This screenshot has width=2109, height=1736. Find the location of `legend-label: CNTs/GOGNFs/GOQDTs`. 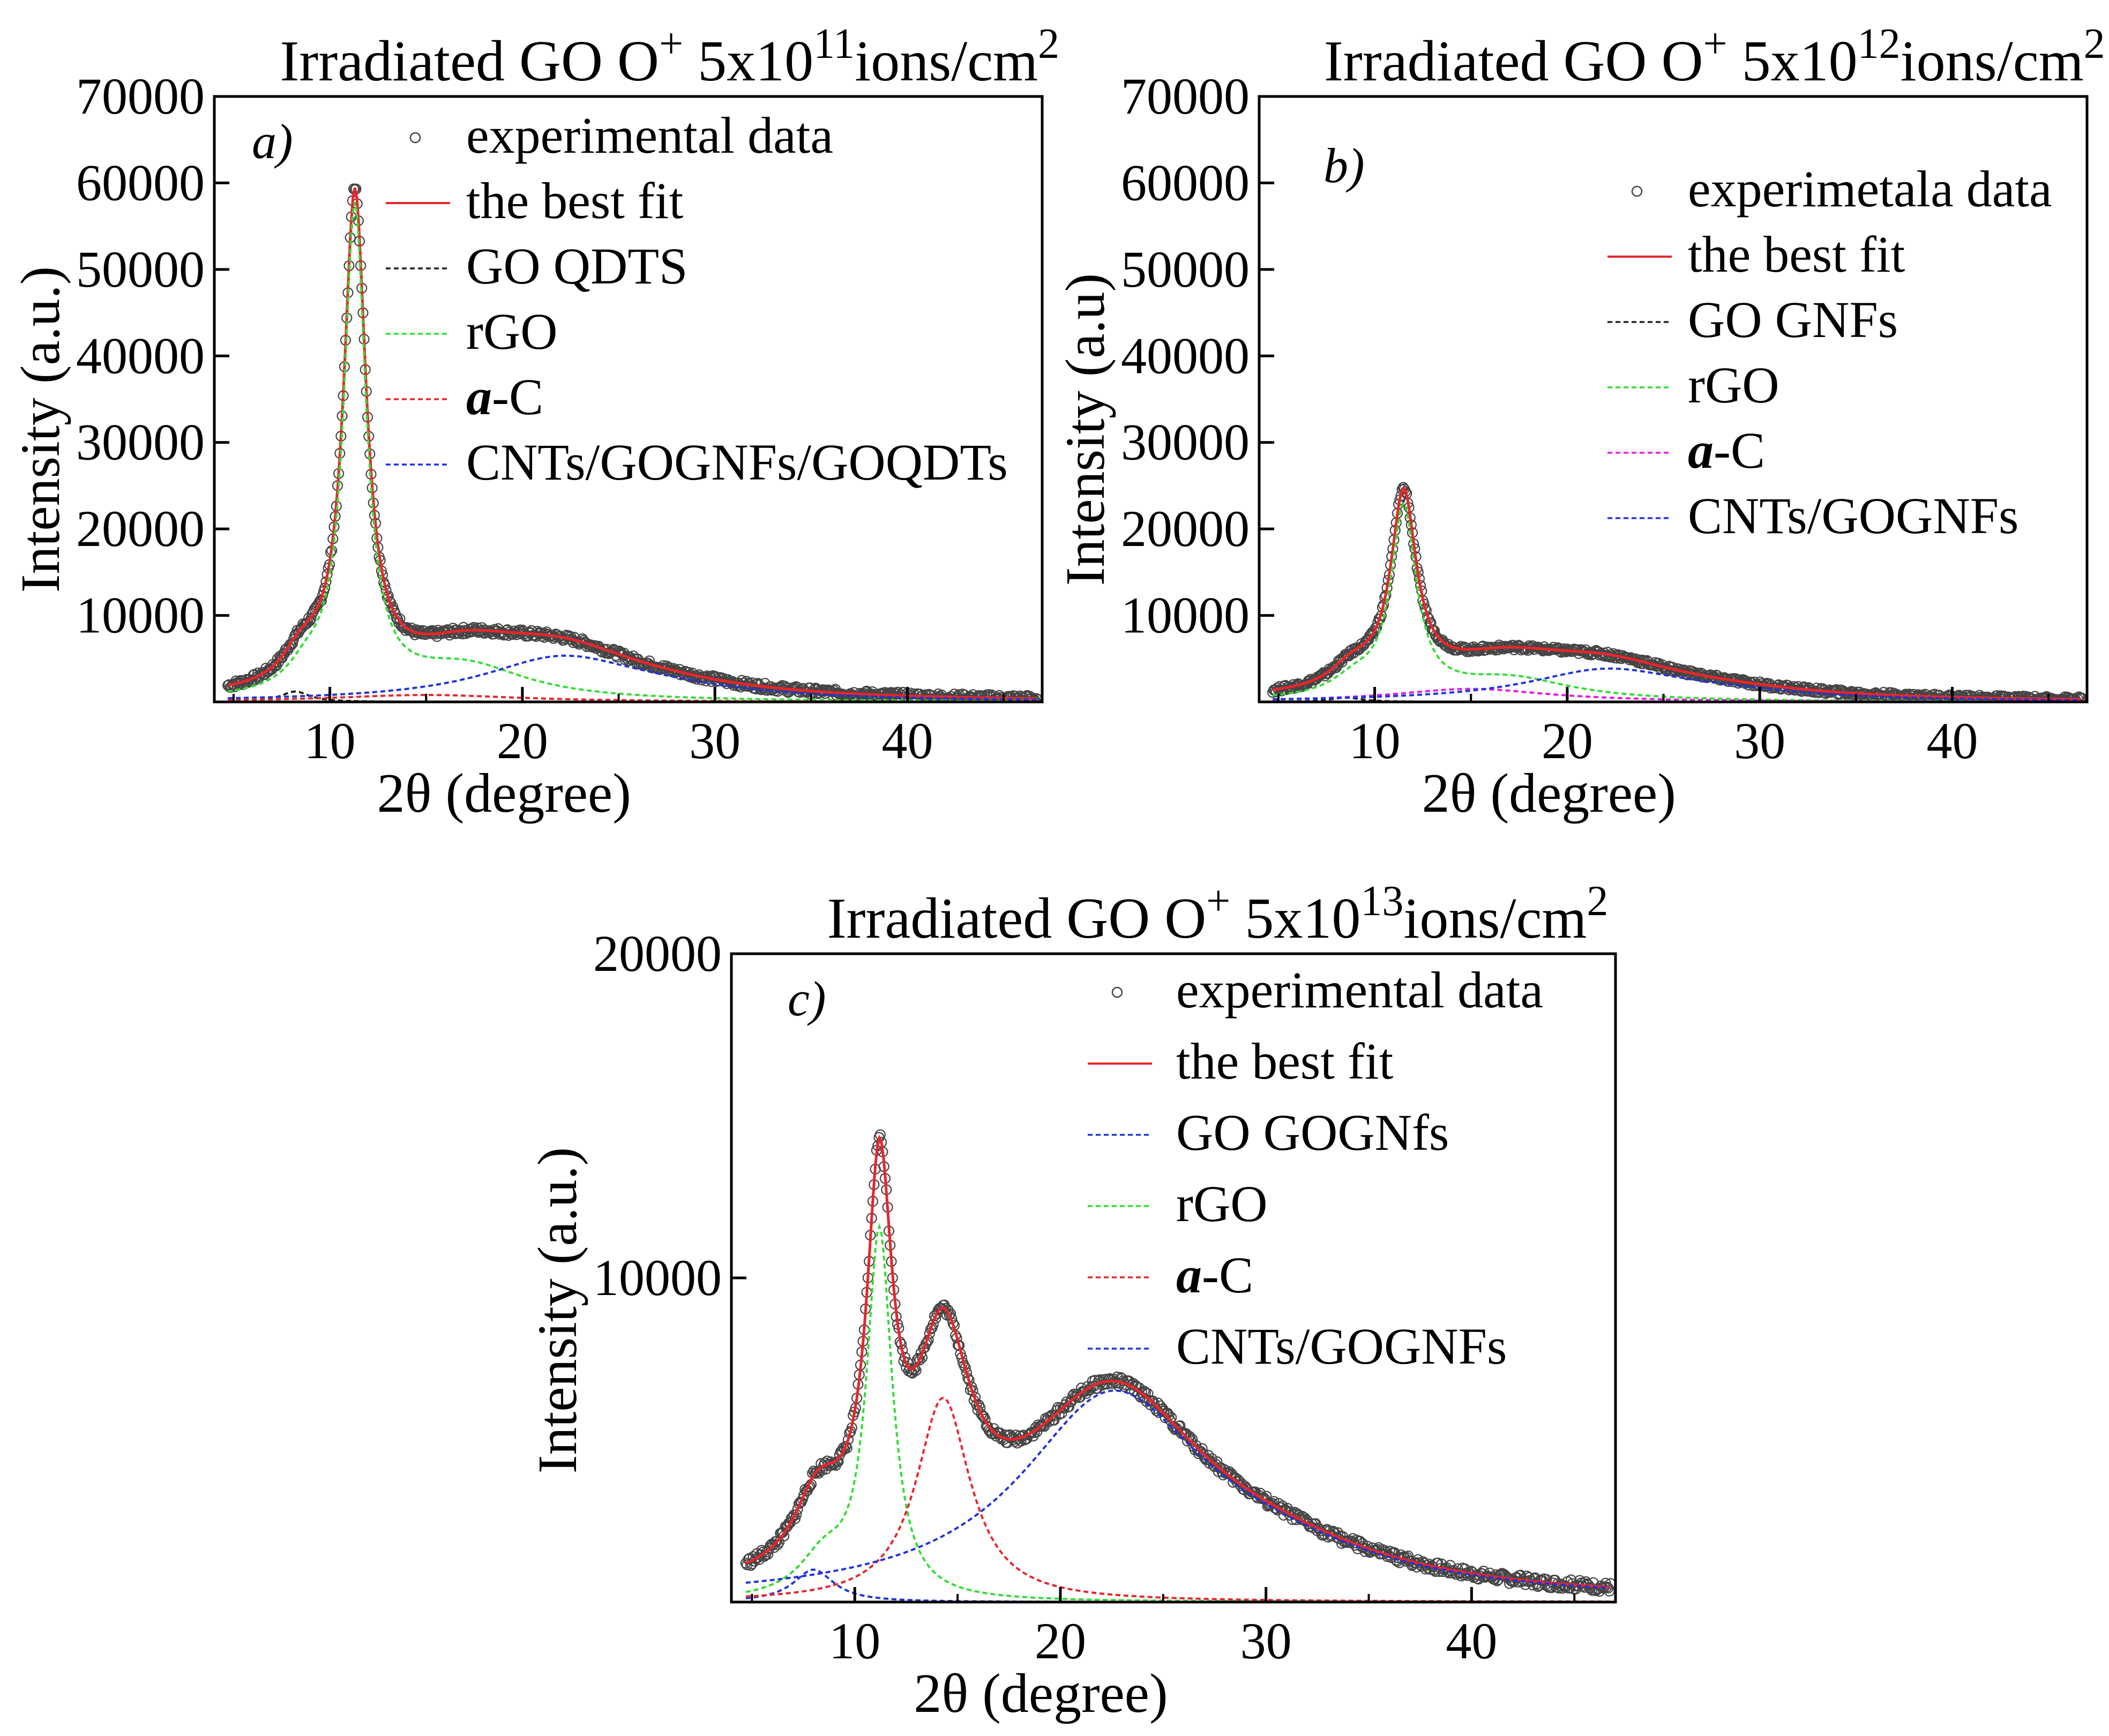

legend-label: CNTs/GOGNFs/GOQDTs is located at coordinates (737, 462).